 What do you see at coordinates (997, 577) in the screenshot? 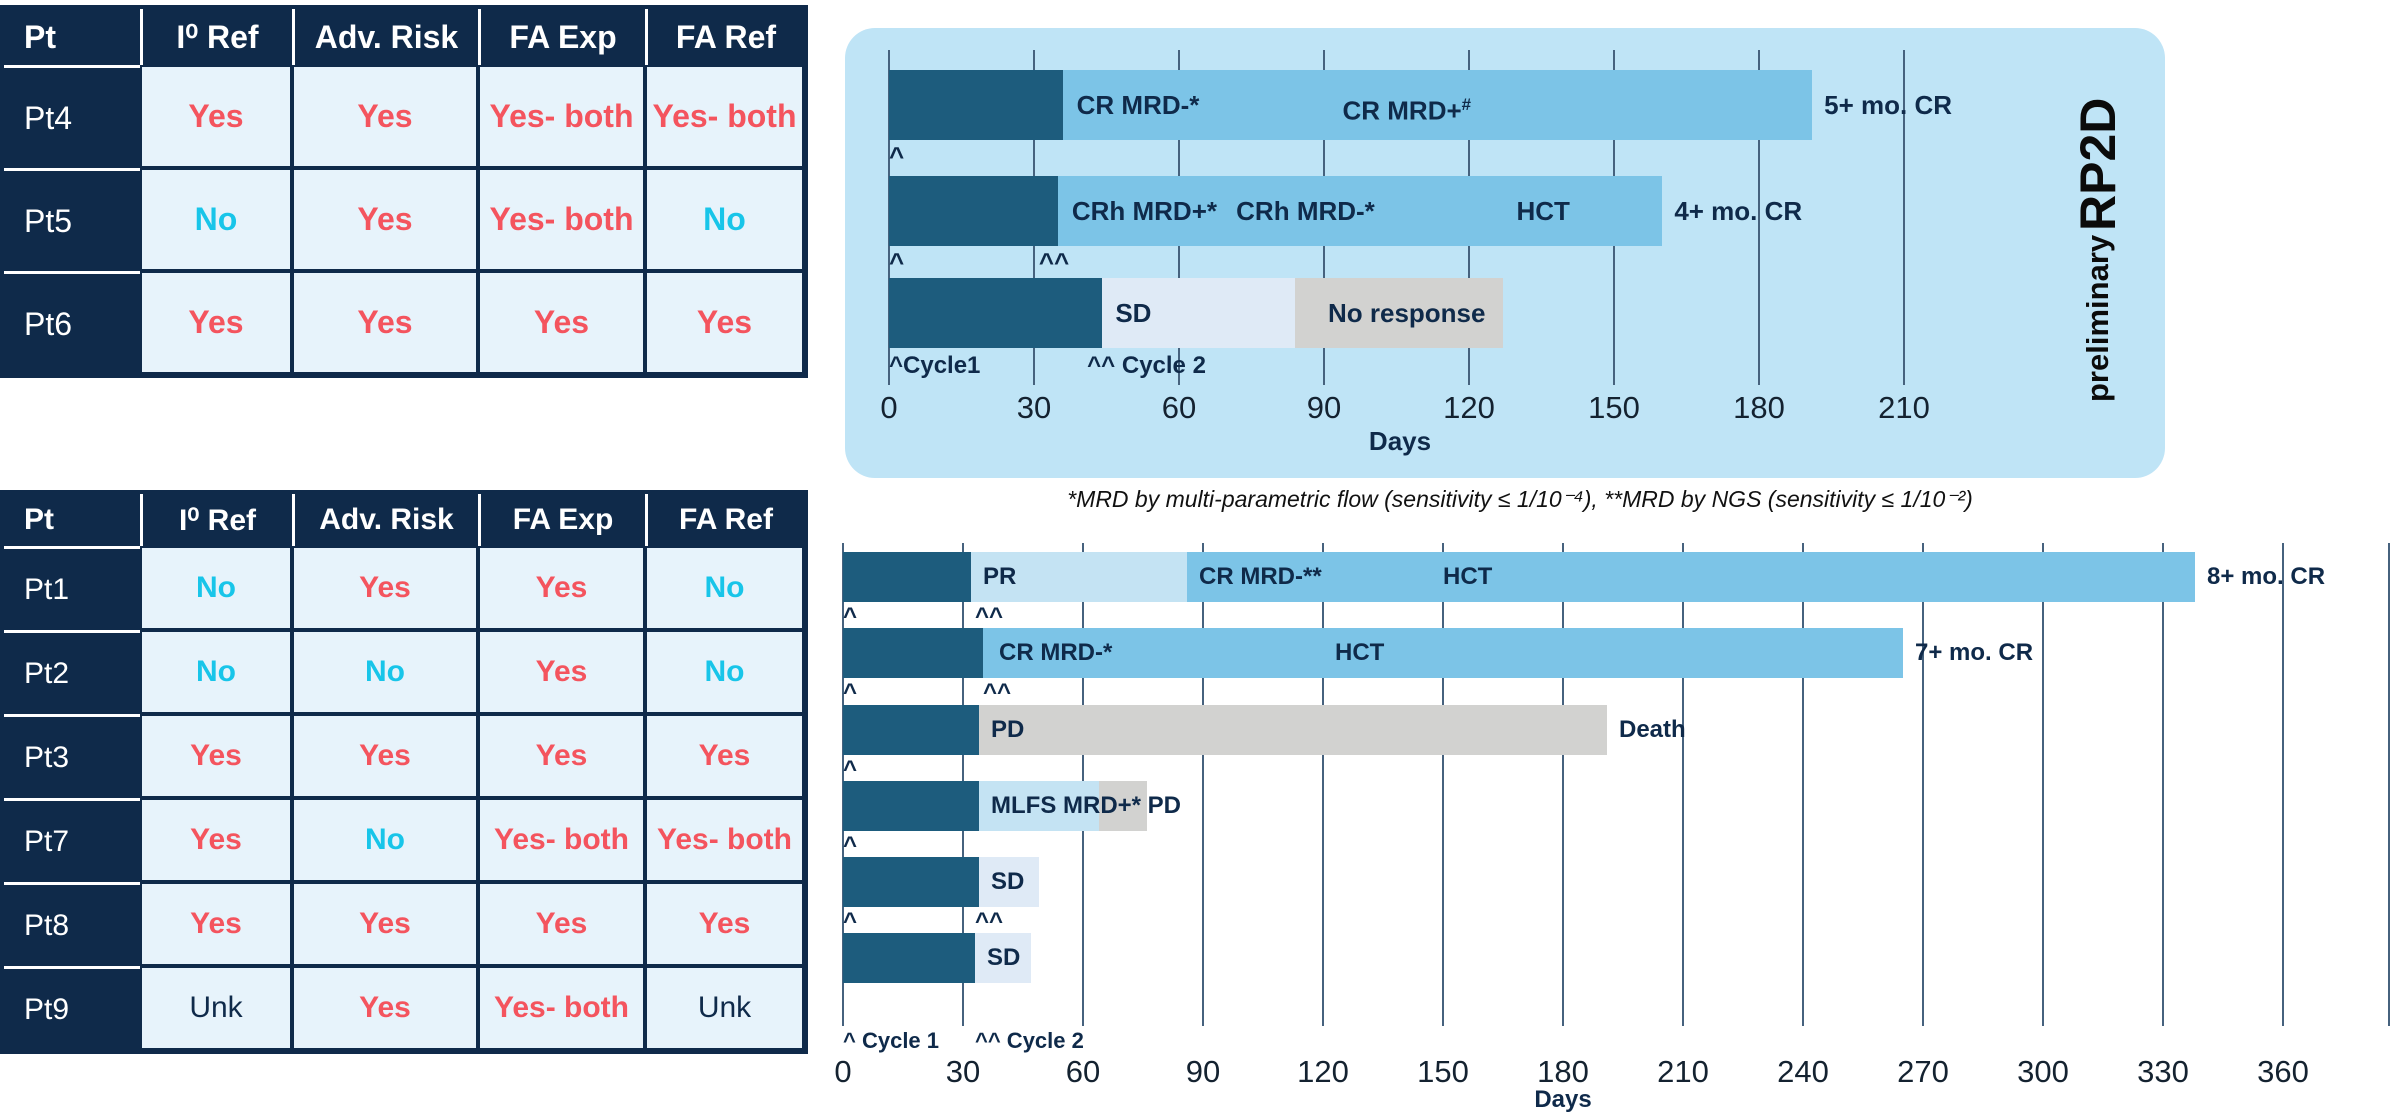
I see `bar-label-Pt1: PR` at bounding box center [997, 577].